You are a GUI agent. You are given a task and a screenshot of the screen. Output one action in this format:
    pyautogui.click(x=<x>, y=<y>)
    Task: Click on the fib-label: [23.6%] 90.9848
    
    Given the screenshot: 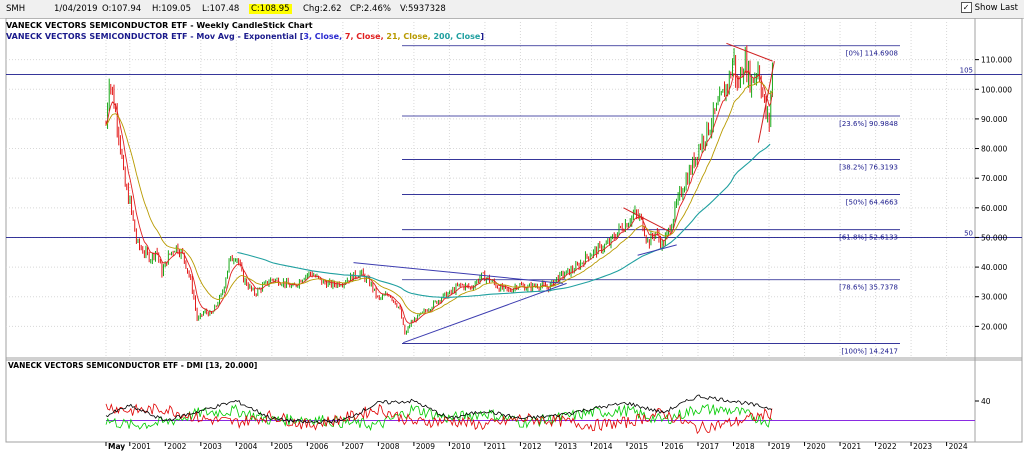 What is the action you would take?
    pyautogui.click(x=868, y=124)
    